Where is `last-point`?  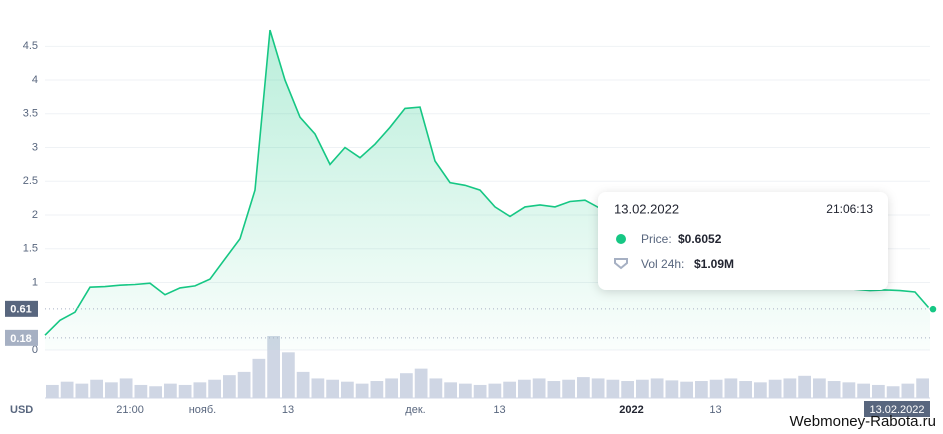
last-point is located at coordinates (933, 309).